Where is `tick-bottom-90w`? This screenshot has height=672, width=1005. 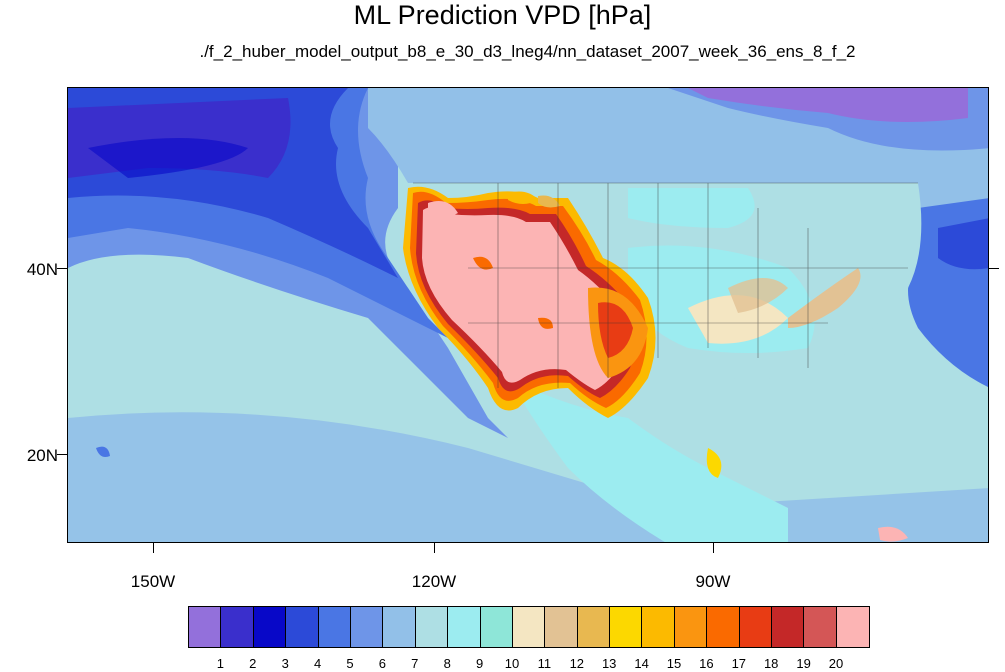
tick-bottom-90w is located at coordinates (713, 548).